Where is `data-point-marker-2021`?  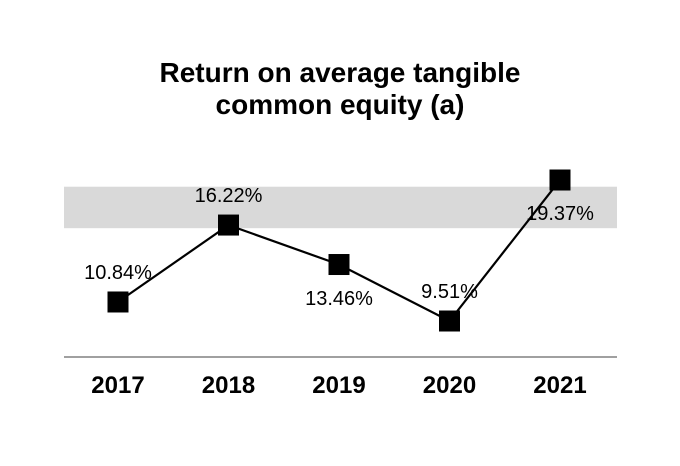
data-point-marker-2021 is located at coordinates (560, 180).